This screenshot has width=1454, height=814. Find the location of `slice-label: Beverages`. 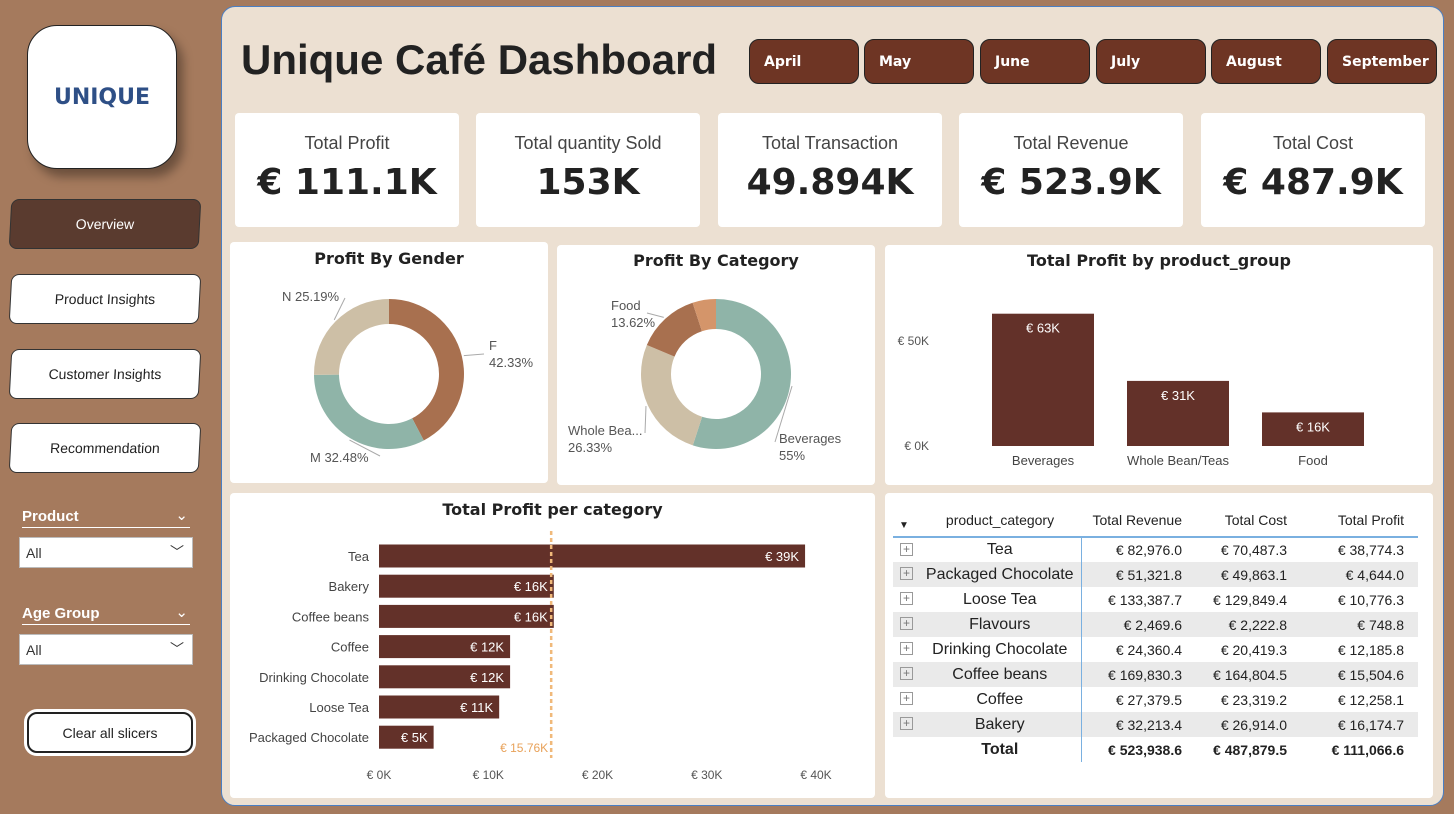

slice-label: Beverages is located at coordinates (810, 438).